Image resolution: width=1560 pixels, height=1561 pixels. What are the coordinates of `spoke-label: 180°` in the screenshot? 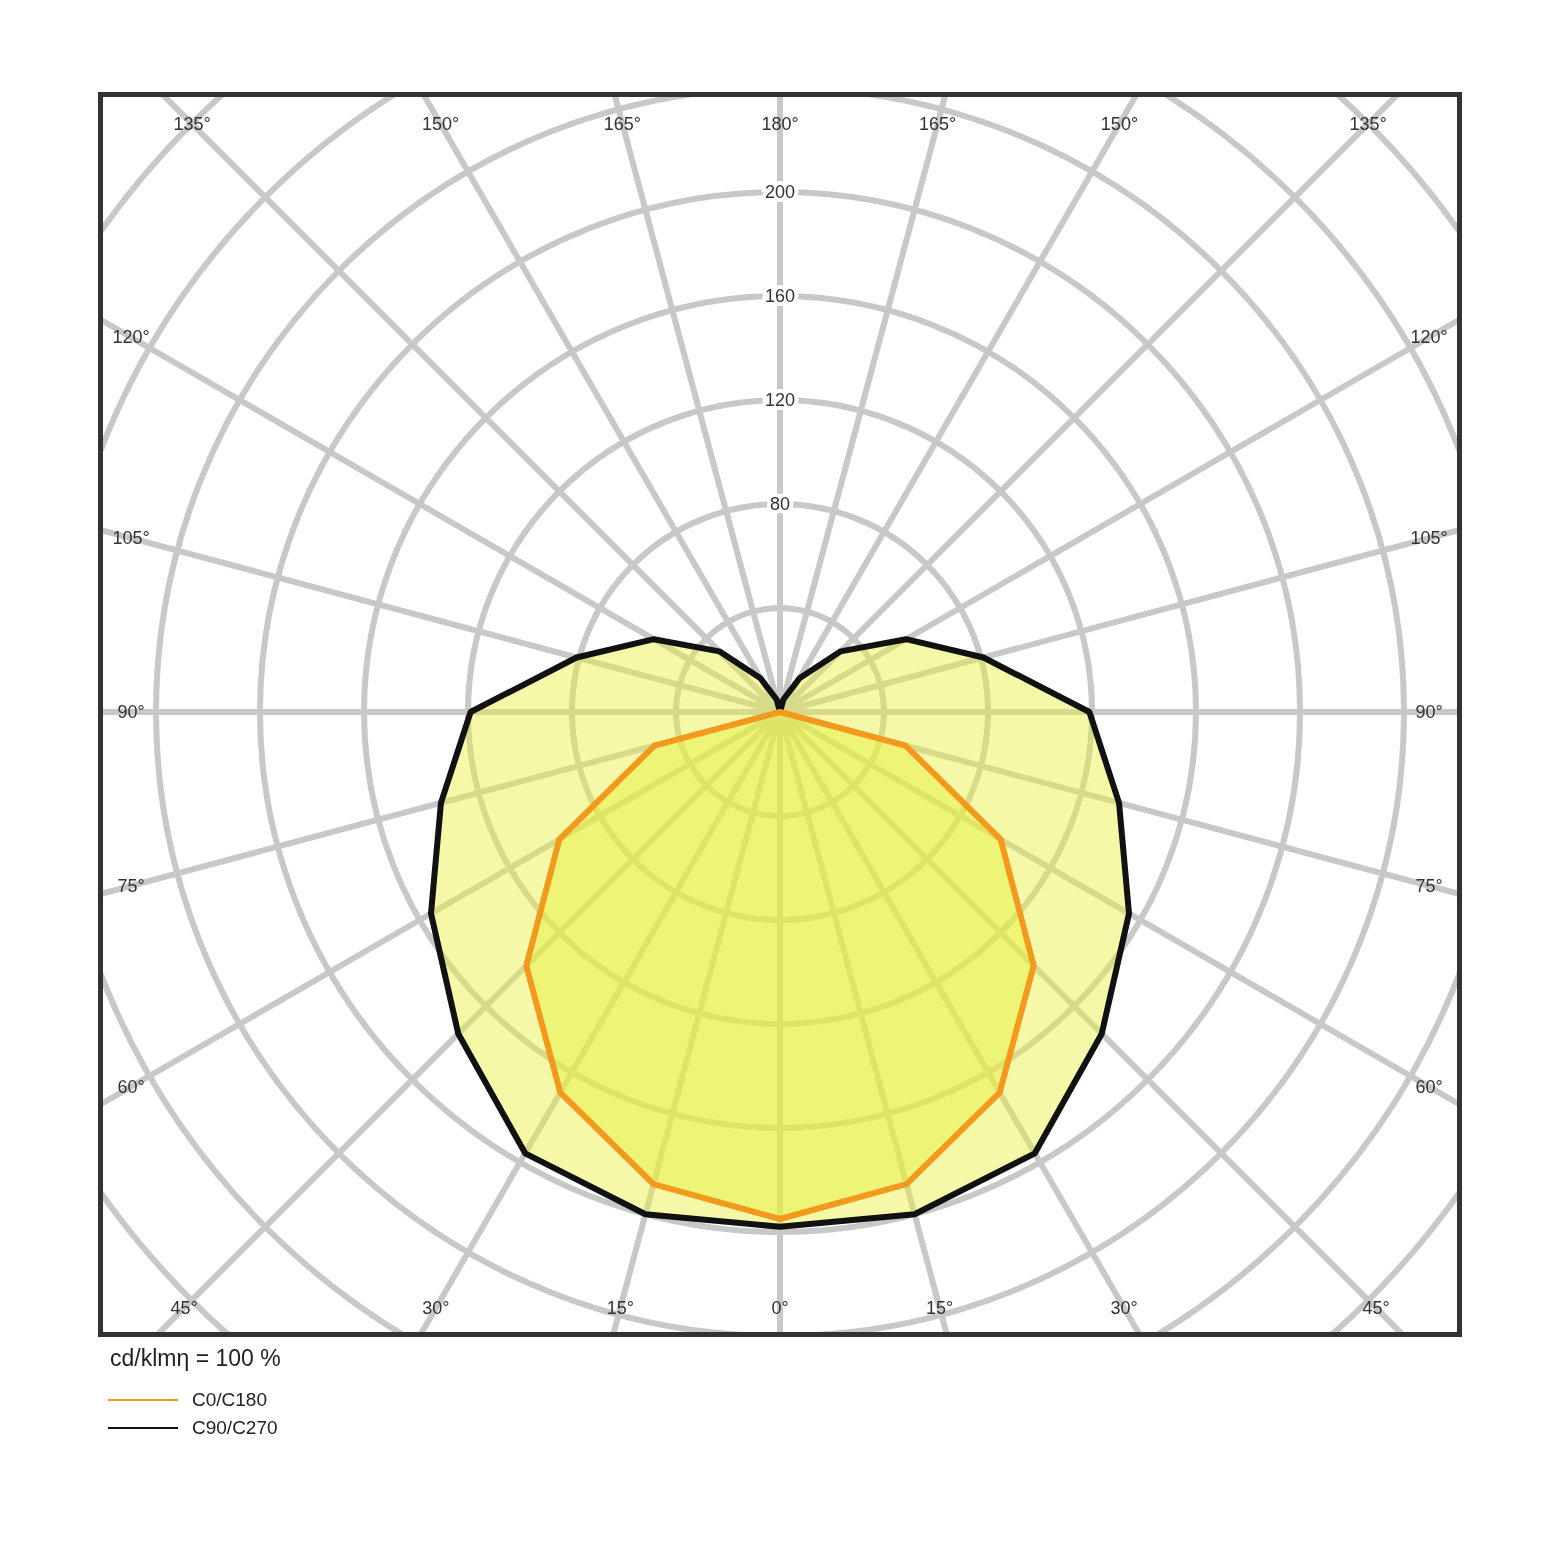 It's located at (780, 124).